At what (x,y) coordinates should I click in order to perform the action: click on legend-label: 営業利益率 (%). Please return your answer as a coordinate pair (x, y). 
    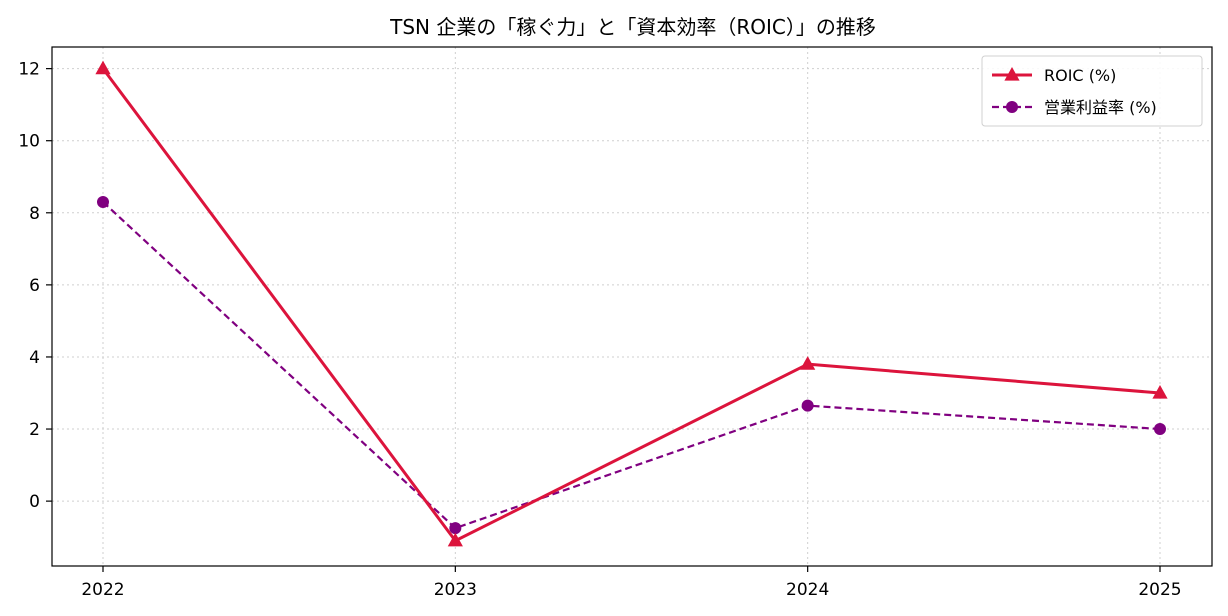
    Looking at the image, I should click on (1100, 107).